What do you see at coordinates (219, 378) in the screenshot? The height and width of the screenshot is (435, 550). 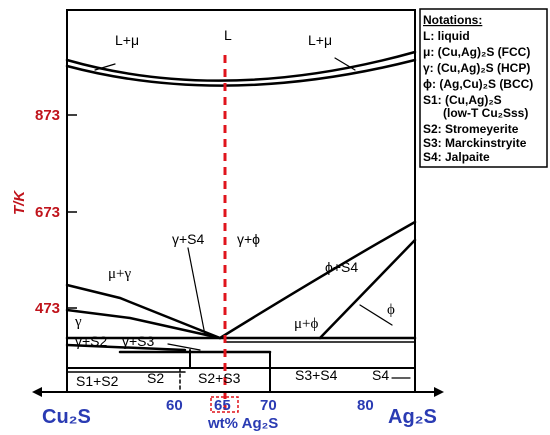 I see `region-s2-s3: S2+S3` at bounding box center [219, 378].